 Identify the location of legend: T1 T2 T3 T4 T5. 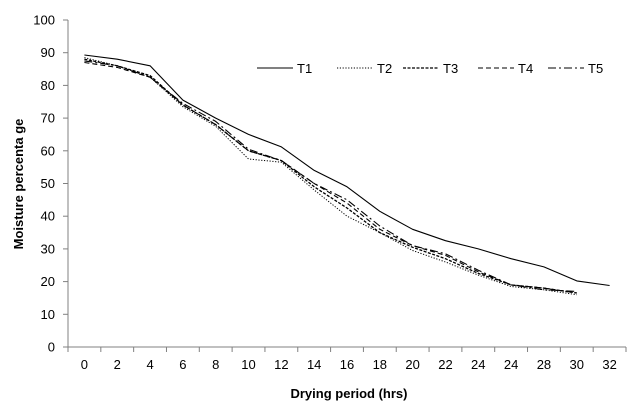
(430, 68).